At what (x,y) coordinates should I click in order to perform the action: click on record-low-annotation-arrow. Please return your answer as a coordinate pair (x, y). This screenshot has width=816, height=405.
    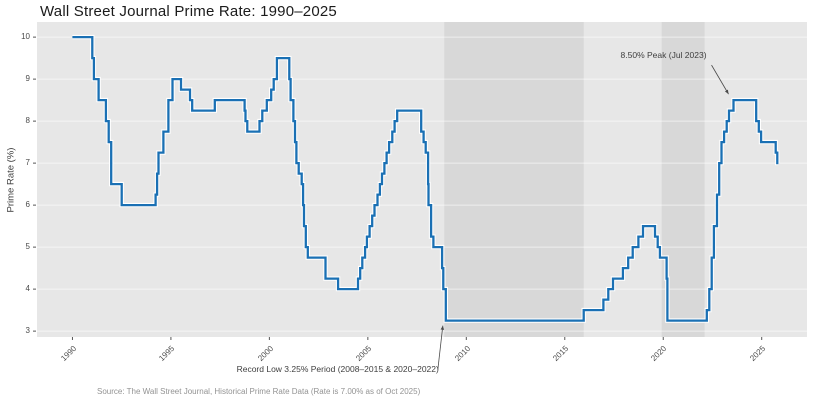
    Looking at the image, I should click on (440, 347).